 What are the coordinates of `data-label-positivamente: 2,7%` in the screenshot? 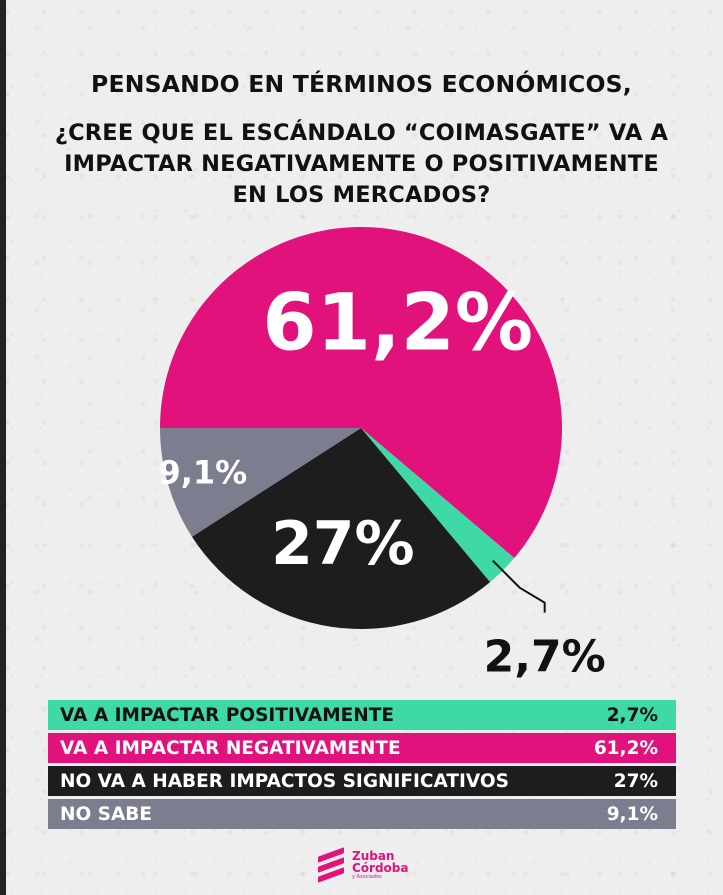 It's located at (545, 657).